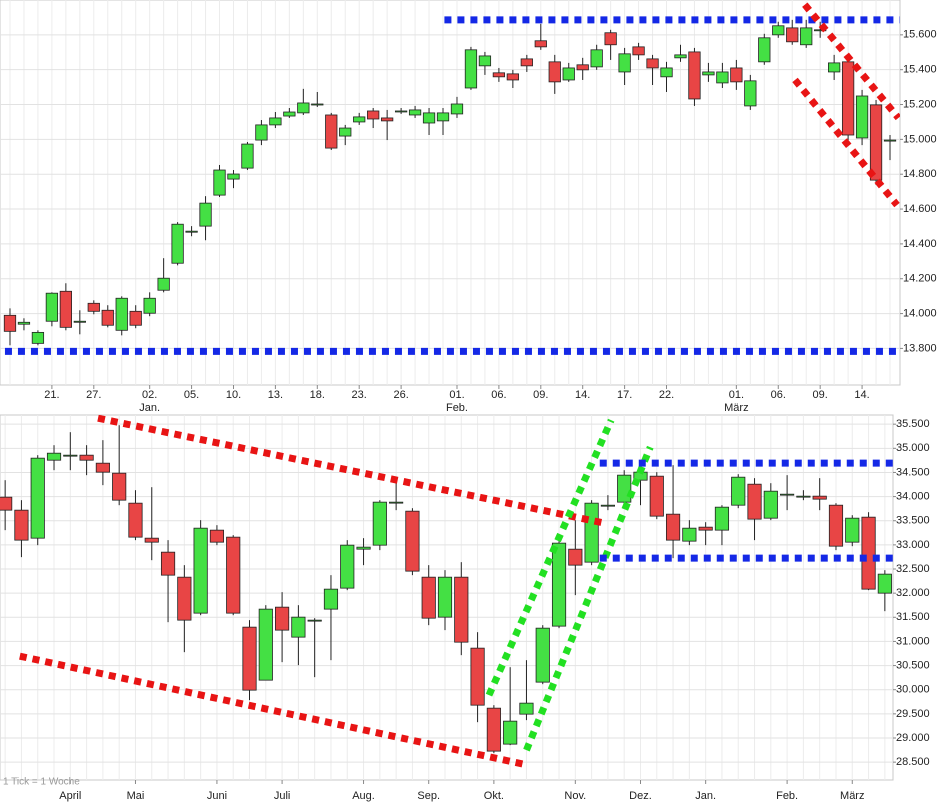 The width and height of the screenshot is (941, 810). Describe the element at coordinates (363, 796) in the screenshot. I see `x-tick-label: Aug.` at that location.